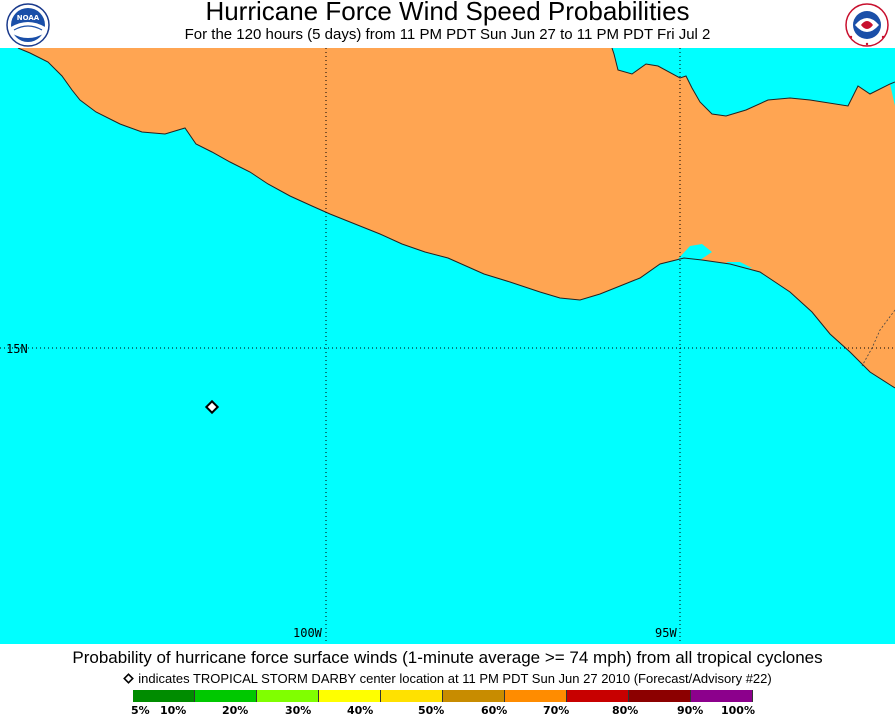 The image size is (895, 718). I want to click on legend-label: 5%, so click(140, 710).